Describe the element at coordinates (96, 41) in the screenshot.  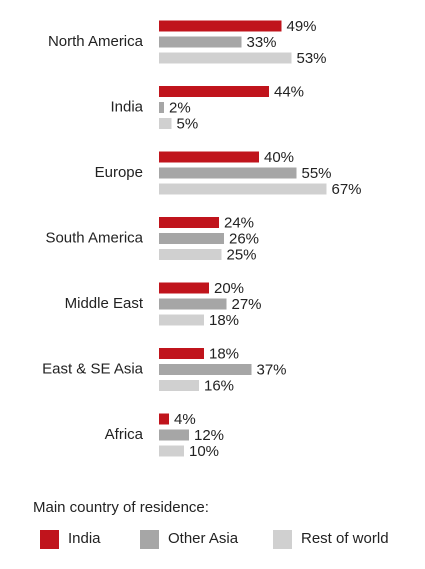
I see `category-label: North America` at that location.